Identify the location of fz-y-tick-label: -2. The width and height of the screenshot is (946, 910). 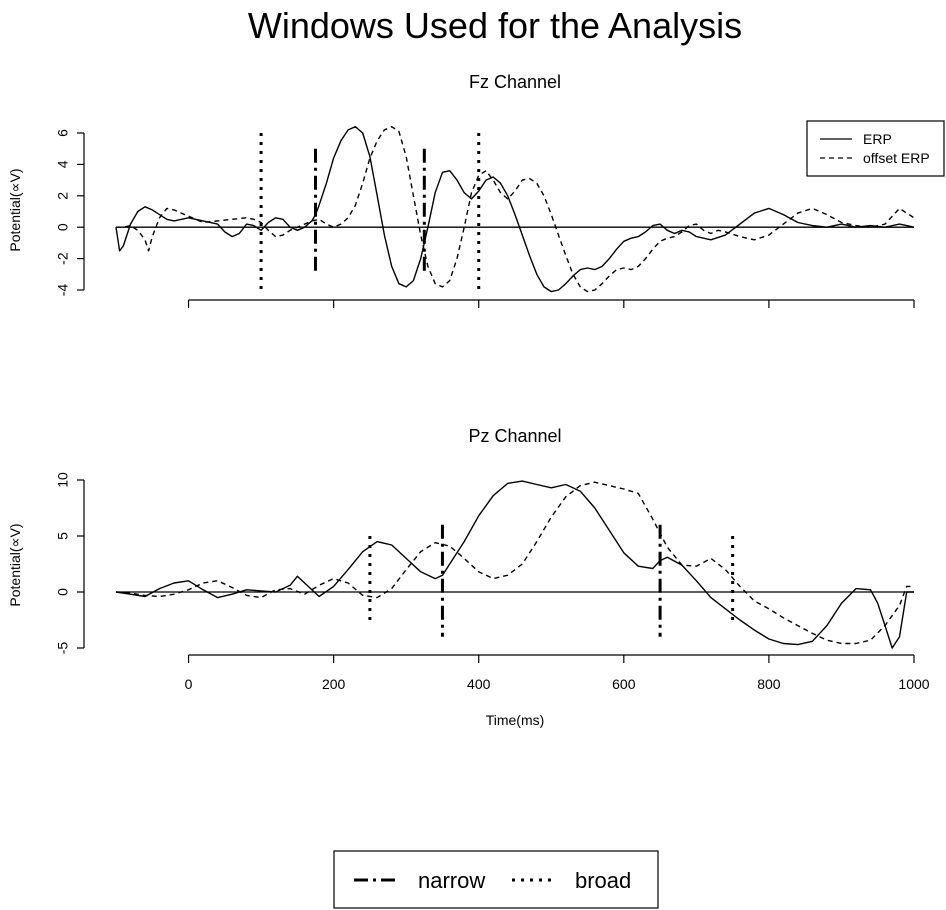
(63, 258).